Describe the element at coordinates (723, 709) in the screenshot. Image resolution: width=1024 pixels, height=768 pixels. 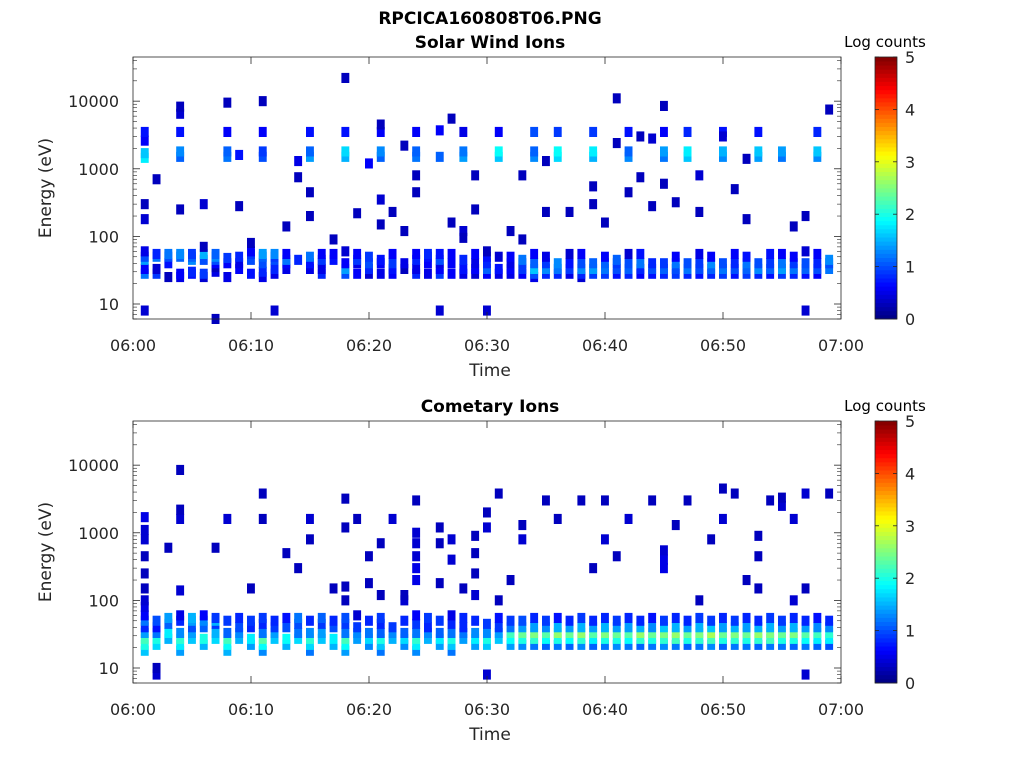
I see `x-tick-label: 06:50` at that location.